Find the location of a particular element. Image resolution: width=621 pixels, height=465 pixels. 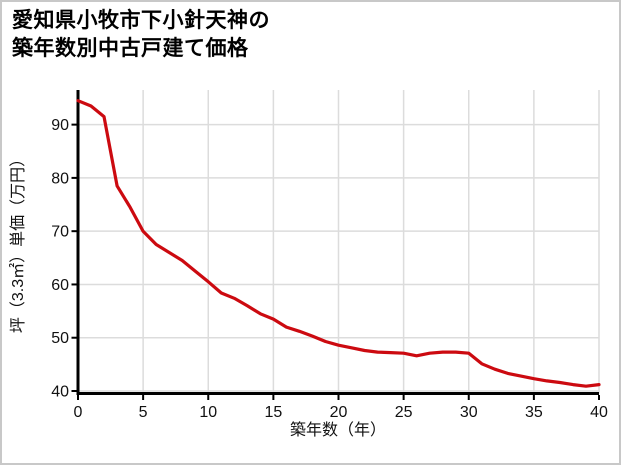

y-tick-label: 60 is located at coordinates (60, 285).